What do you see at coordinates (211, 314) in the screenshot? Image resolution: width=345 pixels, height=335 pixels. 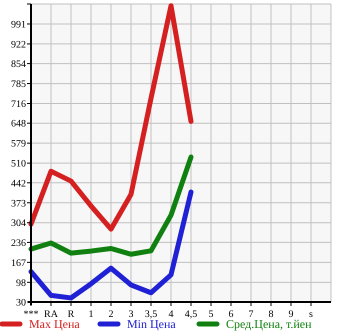 I see `x-tick-label: 5` at bounding box center [211, 314].